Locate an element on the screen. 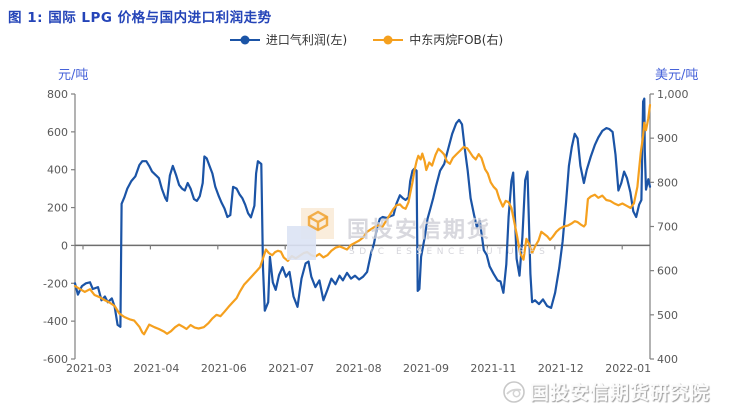  legend-item-propane-fob: 中东丙烷FOB(右) is located at coordinates (438, 39).